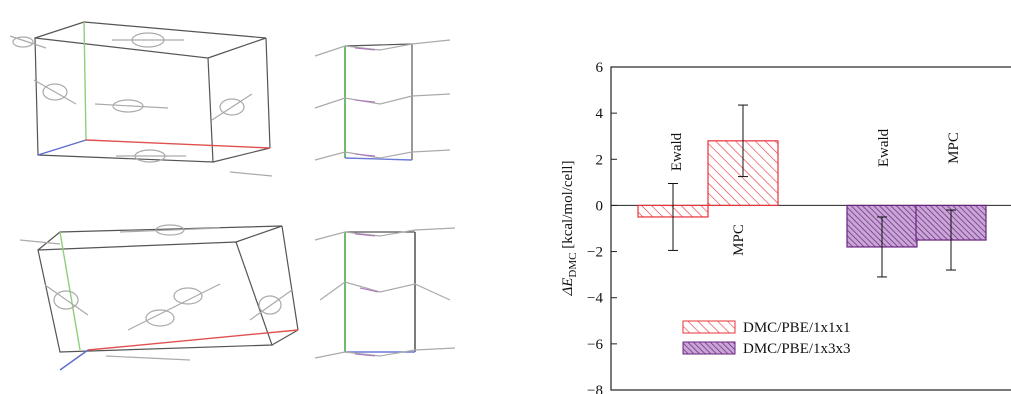  Describe the element at coordinates (766, 338) in the screenshot. I see `legend: DMC/PBE/1x1x1 DMC/PBE/1x3x3` at that location.